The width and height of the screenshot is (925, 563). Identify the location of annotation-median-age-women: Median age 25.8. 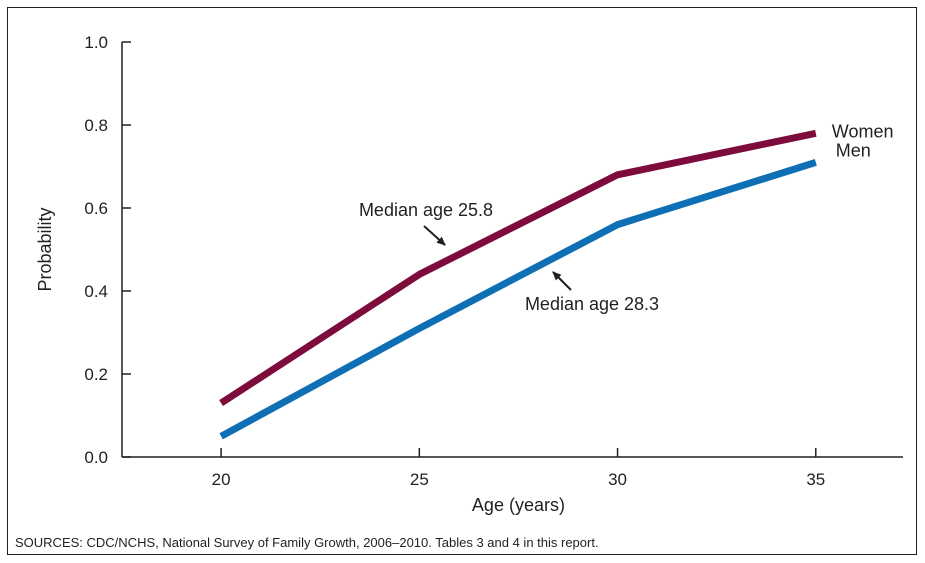
(426, 210).